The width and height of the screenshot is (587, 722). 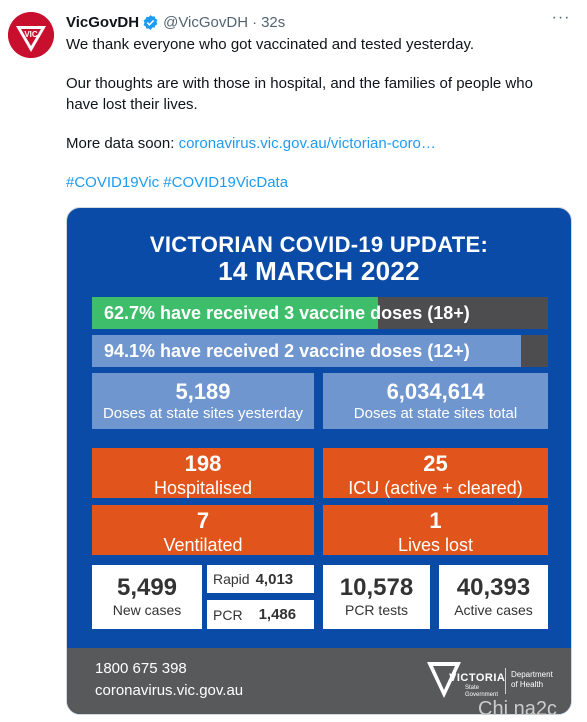 I want to click on doses-yesterday-box: 5,189 Doses at state sites yesterday, so click(x=203, y=401).